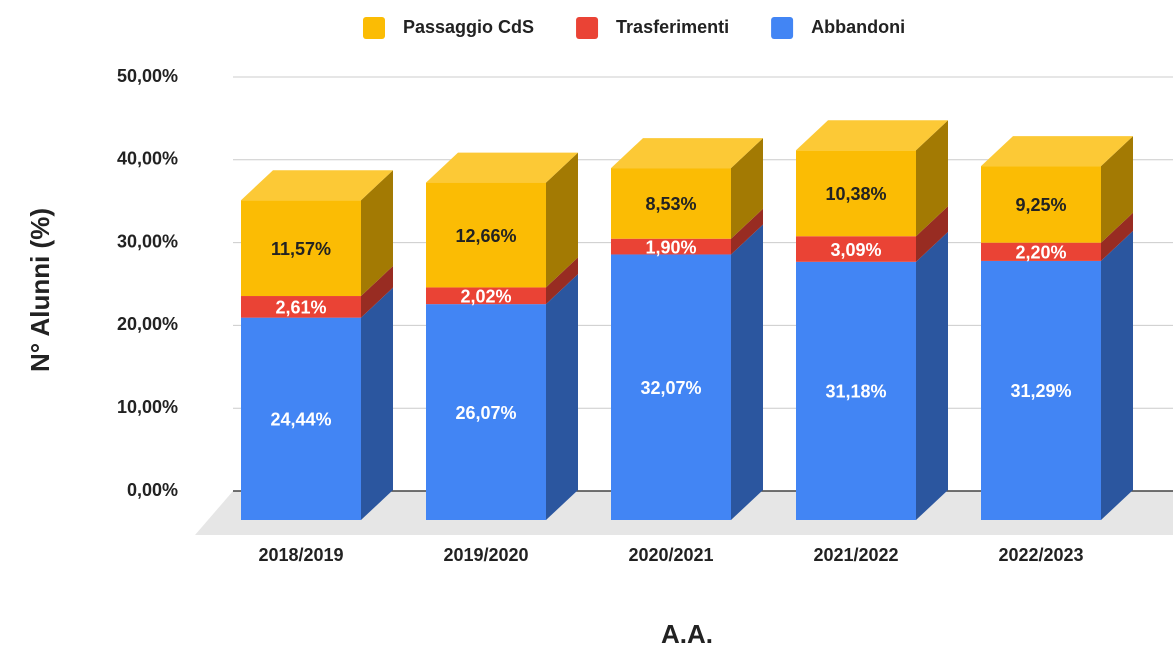  Describe the element at coordinates (147, 76) in the screenshot. I see `y-tick-label: 50,00%` at that location.